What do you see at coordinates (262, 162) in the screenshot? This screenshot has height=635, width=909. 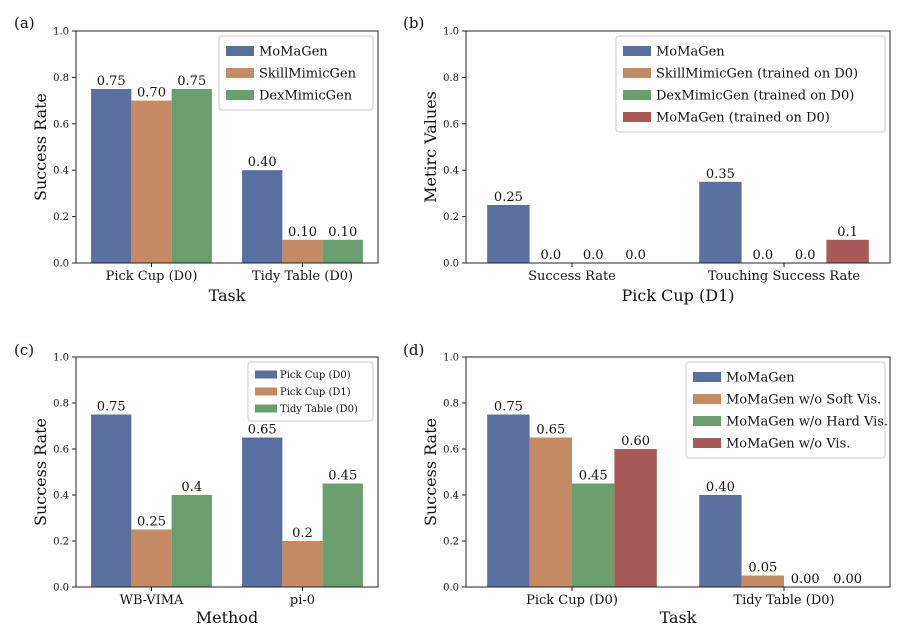 I see `data-label: 0.40` at bounding box center [262, 162].